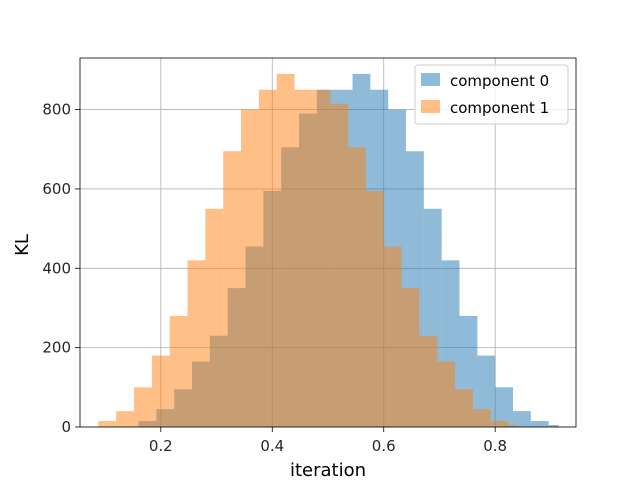 The image size is (640, 480). What do you see at coordinates (499, 108) in the screenshot?
I see `legend-label-component-1: component 1` at bounding box center [499, 108].